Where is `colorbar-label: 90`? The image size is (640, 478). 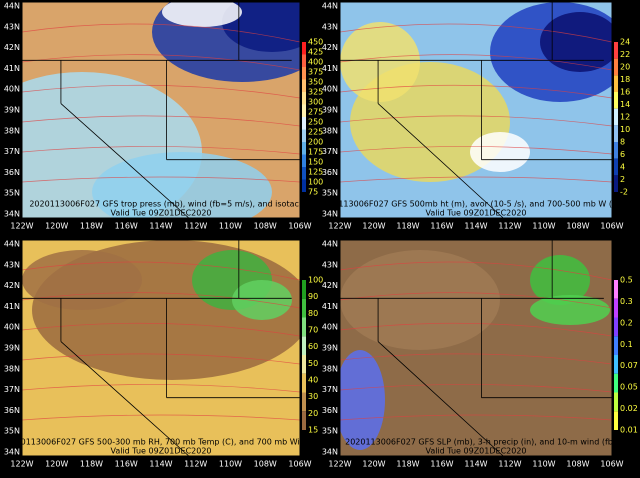 colorbar-label: 90 is located at coordinates (313, 296).